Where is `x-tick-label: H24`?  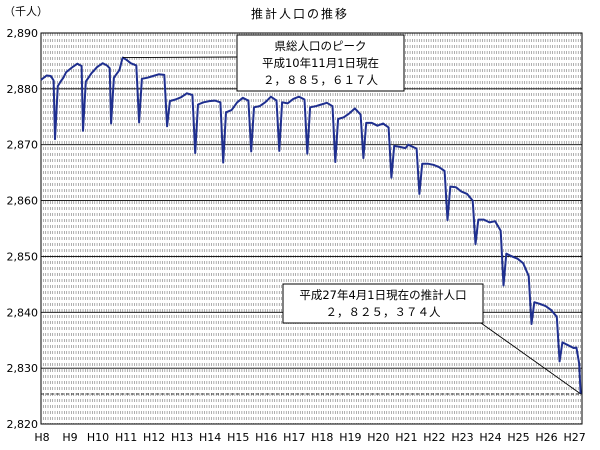
x-tick-label: H24 is located at coordinates (490, 437).